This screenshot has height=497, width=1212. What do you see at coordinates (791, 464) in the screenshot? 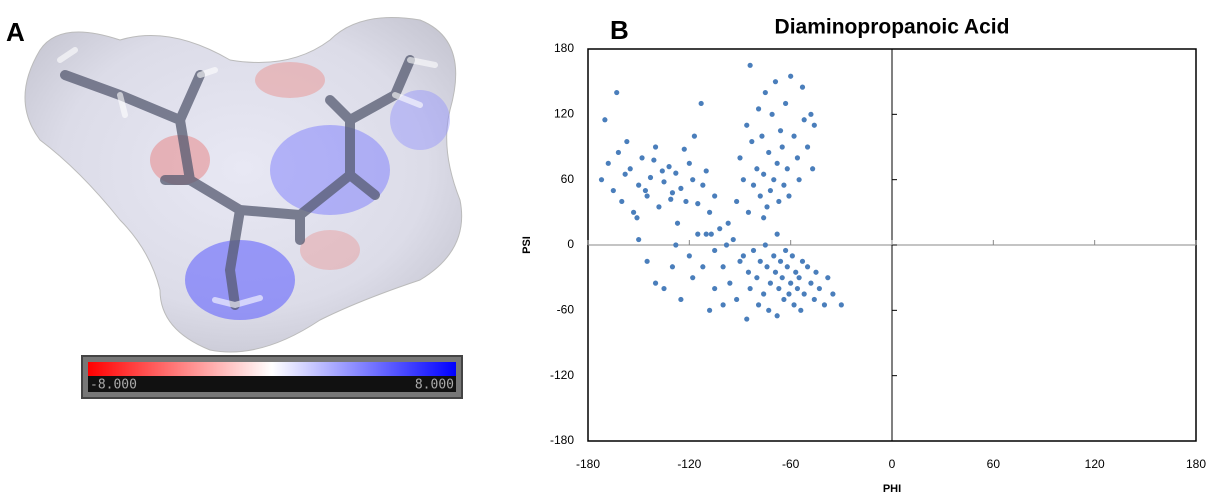
I see `x-tick-label: -60` at bounding box center [791, 464].